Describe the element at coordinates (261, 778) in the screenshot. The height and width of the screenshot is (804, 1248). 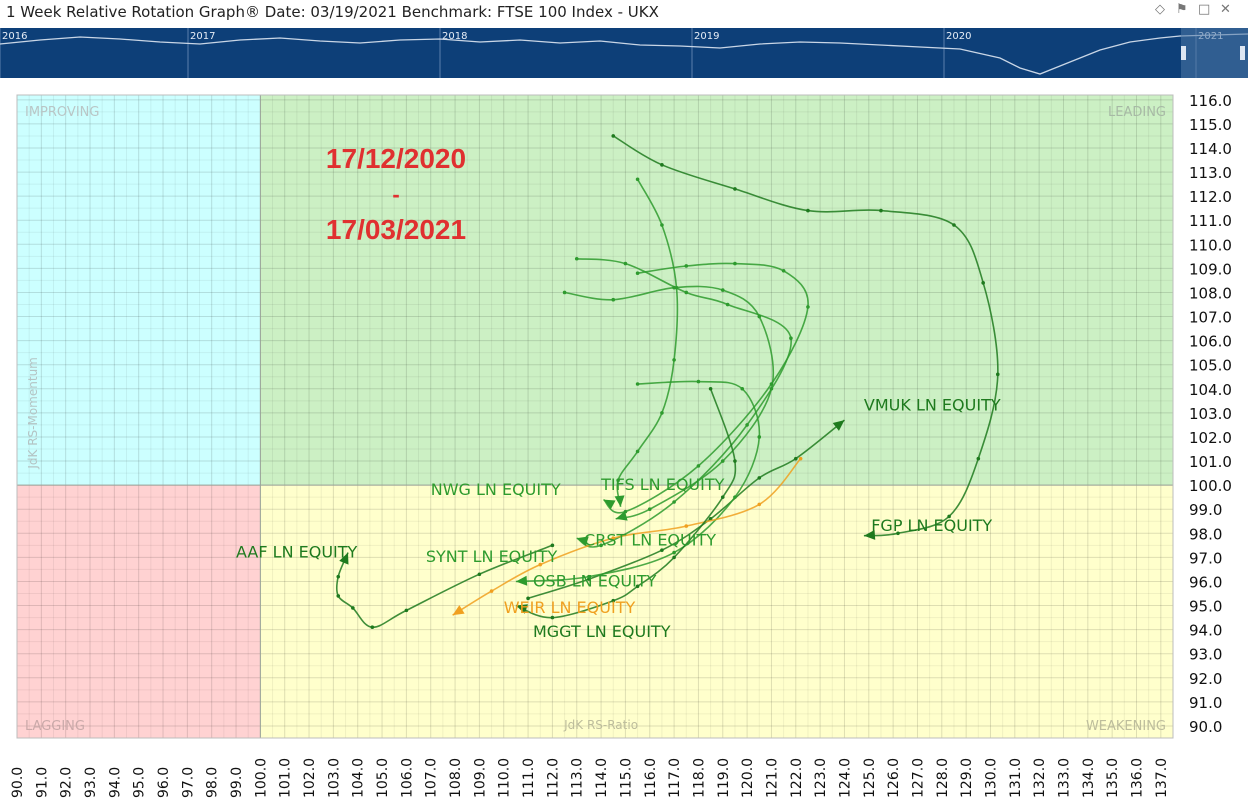
I see `x-tick-label: 100.0` at that location.